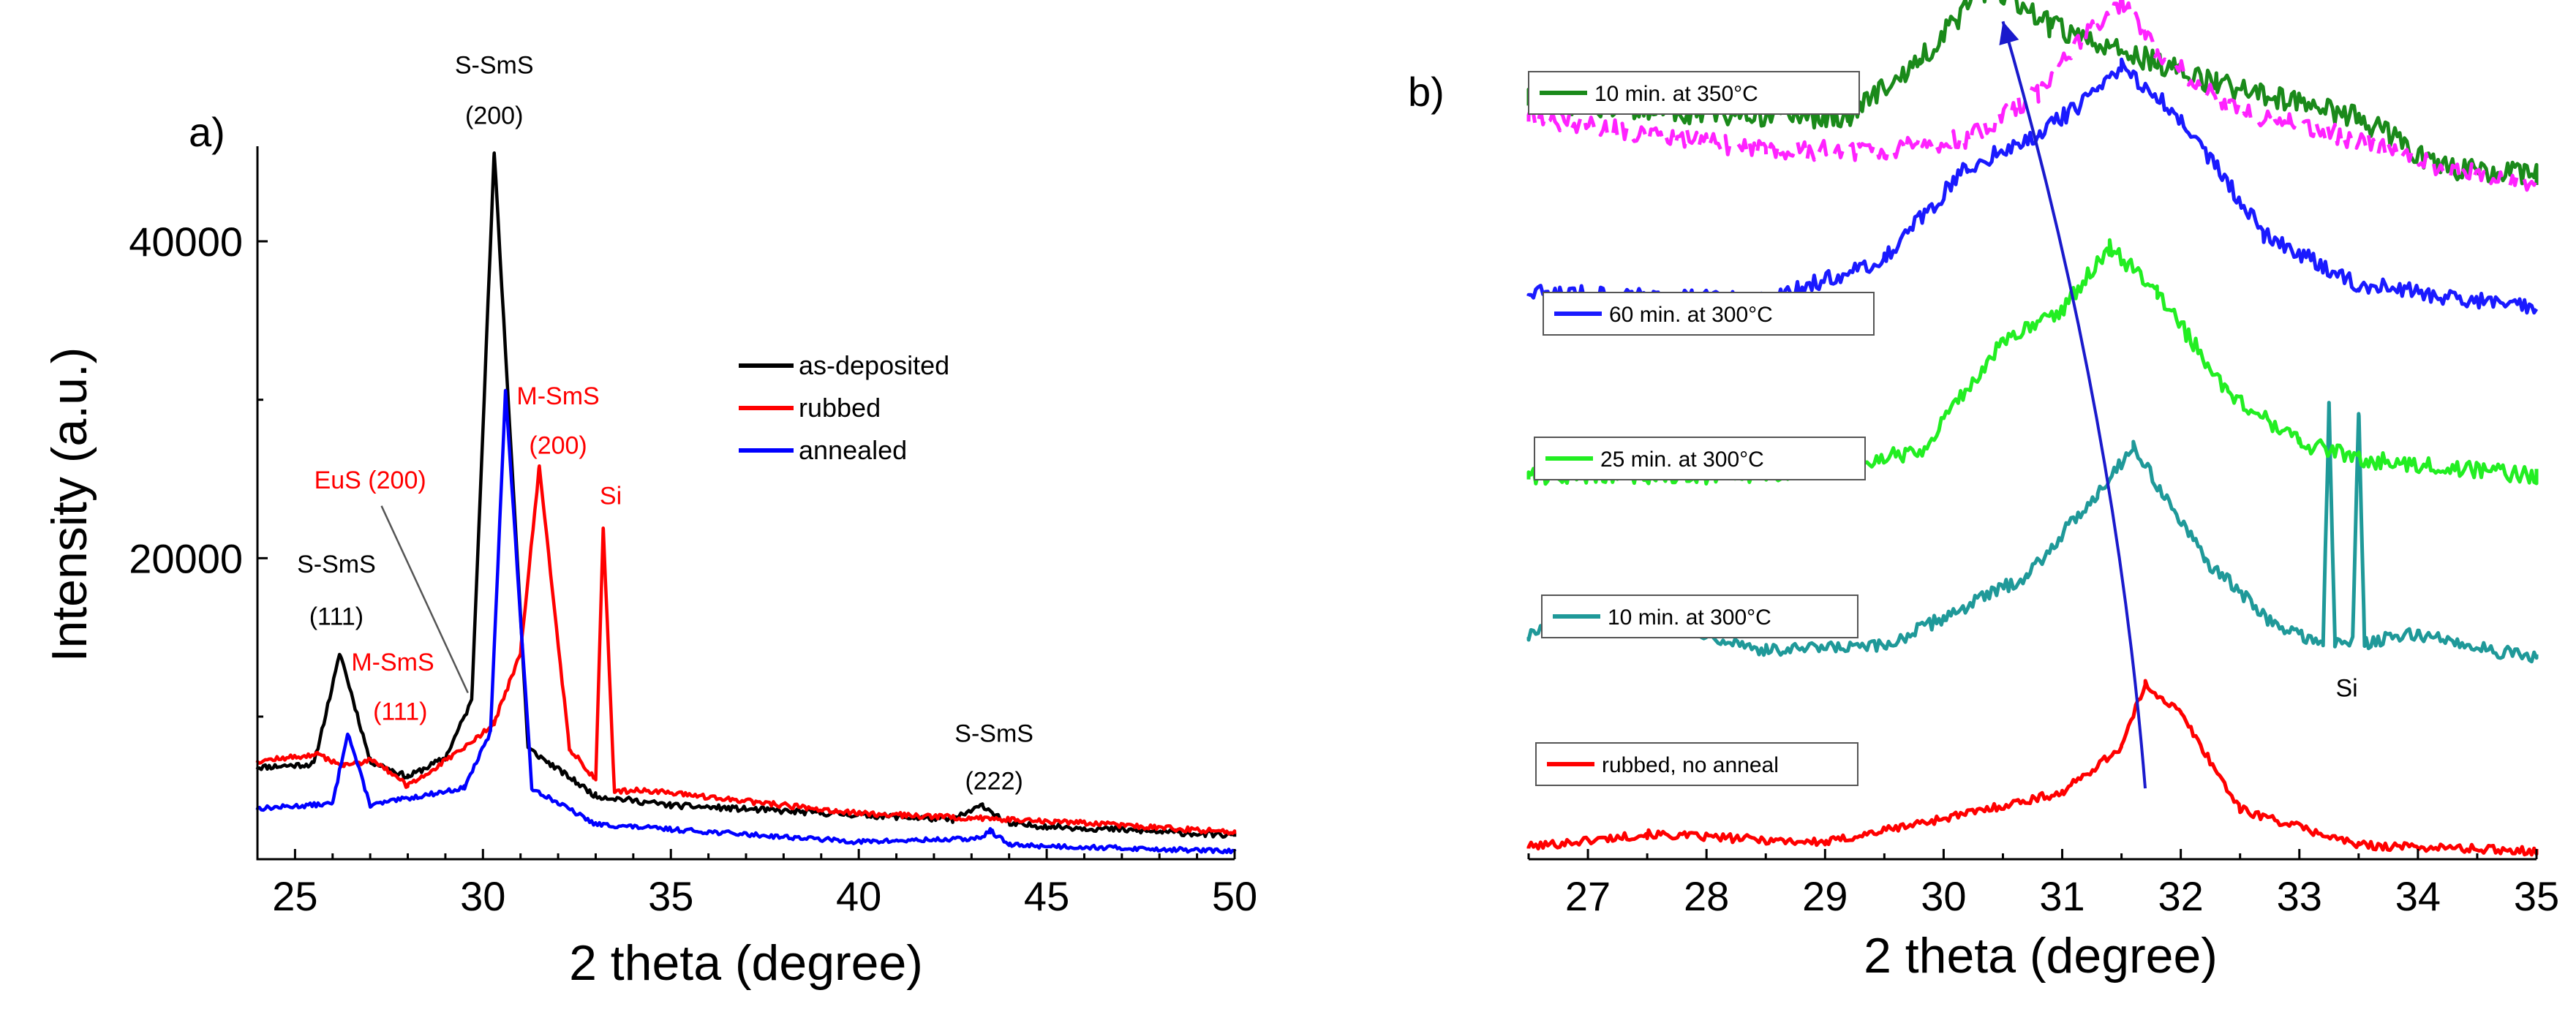 This screenshot has width=2576, height=1023. I want to click on legend-label-300-25: 25 min. at 300°C, so click(1682, 460).